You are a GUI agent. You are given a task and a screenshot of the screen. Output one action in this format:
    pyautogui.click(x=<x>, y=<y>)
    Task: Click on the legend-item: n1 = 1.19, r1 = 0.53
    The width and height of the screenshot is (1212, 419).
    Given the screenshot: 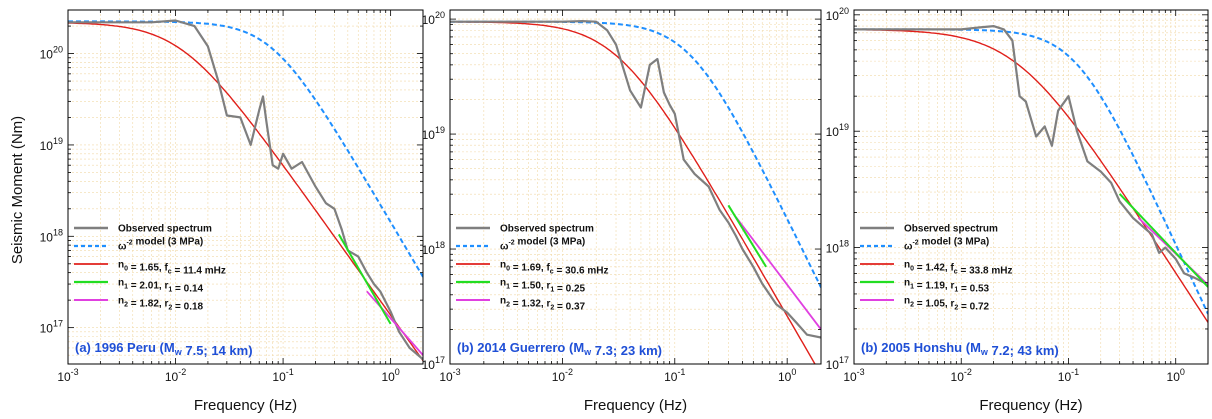 What is the action you would take?
    pyautogui.click(x=947, y=286)
    